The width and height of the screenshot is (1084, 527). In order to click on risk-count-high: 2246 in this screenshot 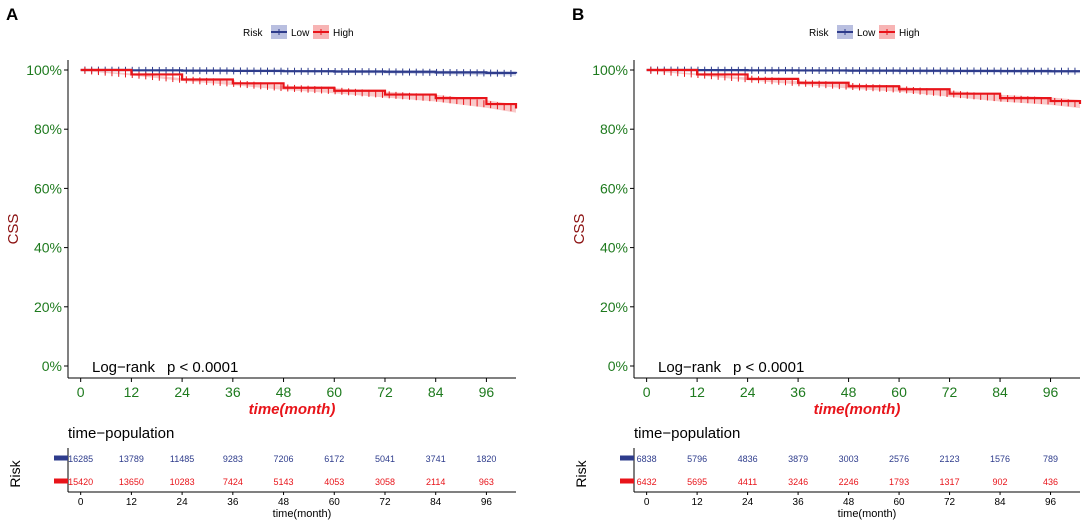, I will do `click(849, 482)`.